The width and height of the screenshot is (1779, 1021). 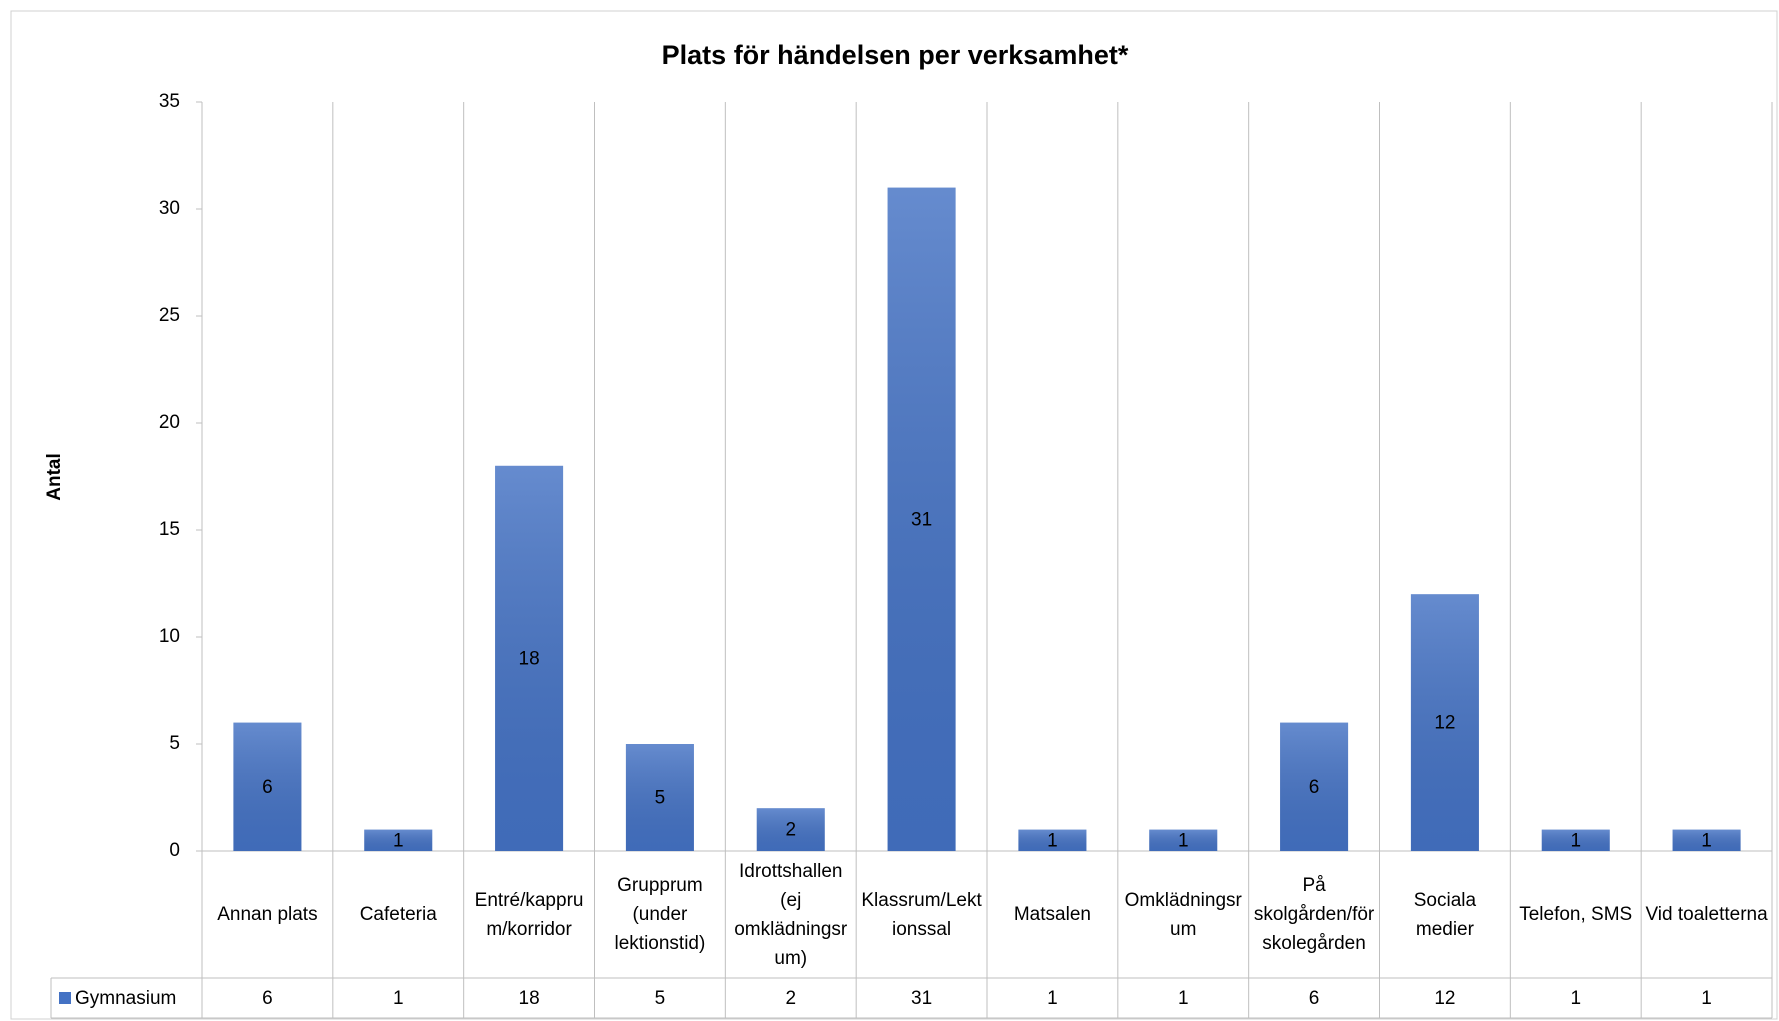 I want to click on x-tick-label: Grupprum (under lektionstid), so click(x=660, y=914).